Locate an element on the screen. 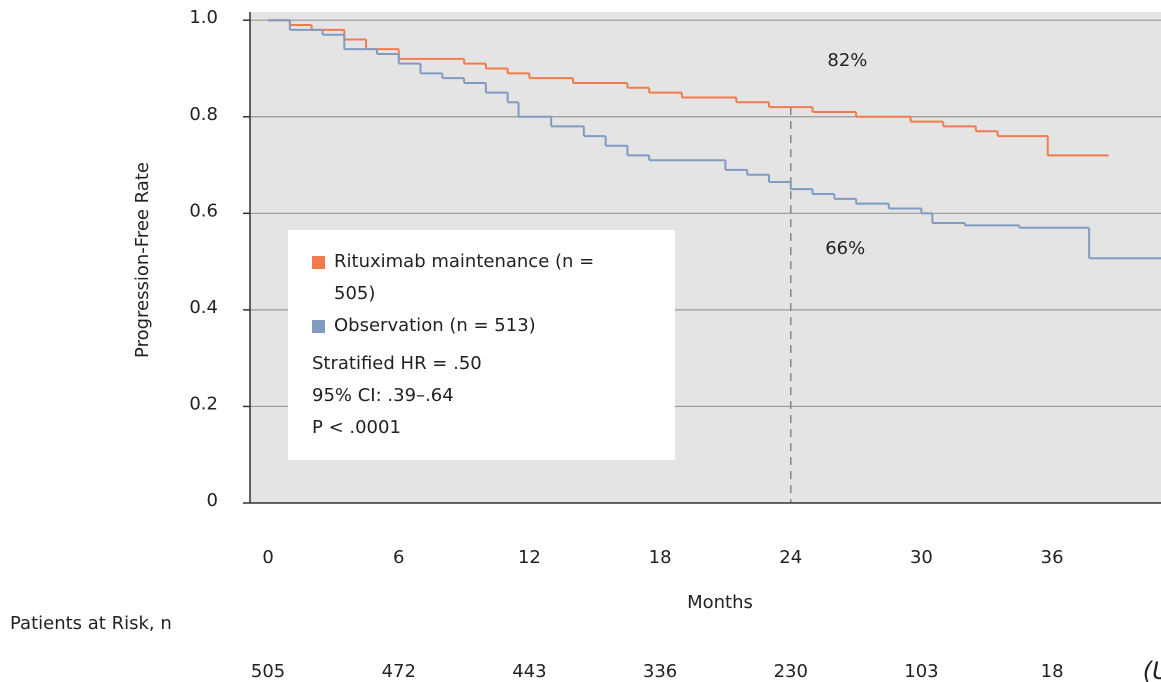 This screenshot has width=1161, height=682. at-risk-count: 505 is located at coordinates (268, 671).